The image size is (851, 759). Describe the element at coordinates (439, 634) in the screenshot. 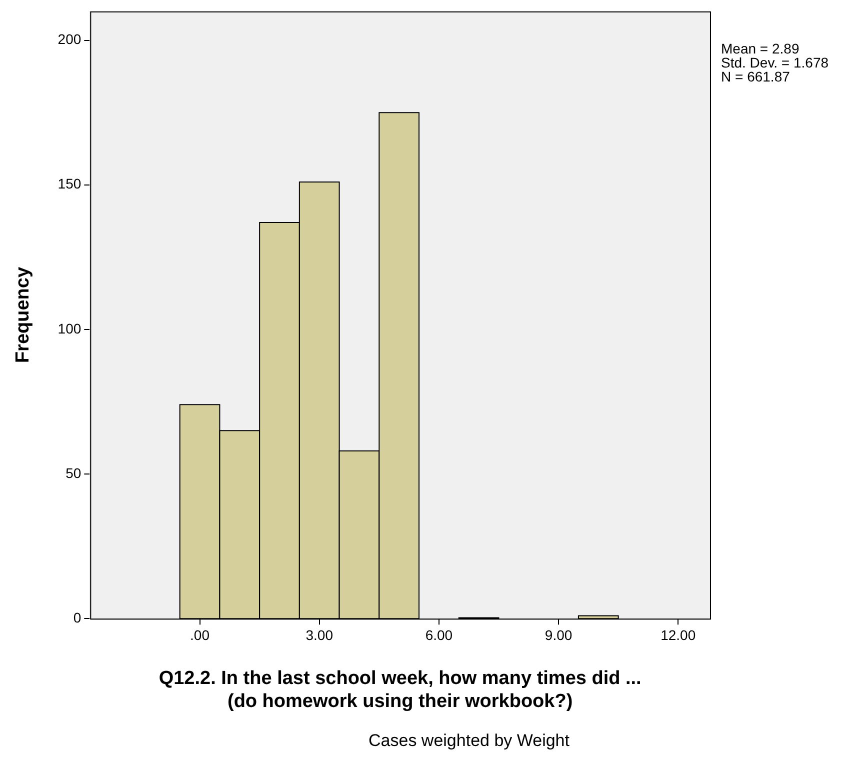

I see `x-tick-label: 6.00` at that location.